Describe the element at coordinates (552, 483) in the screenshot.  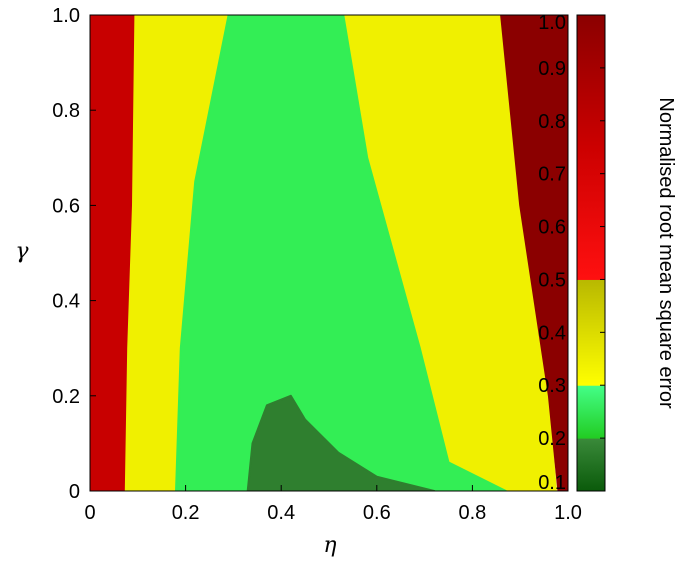
I see `colorbar-tick-label: 0.1` at that location.